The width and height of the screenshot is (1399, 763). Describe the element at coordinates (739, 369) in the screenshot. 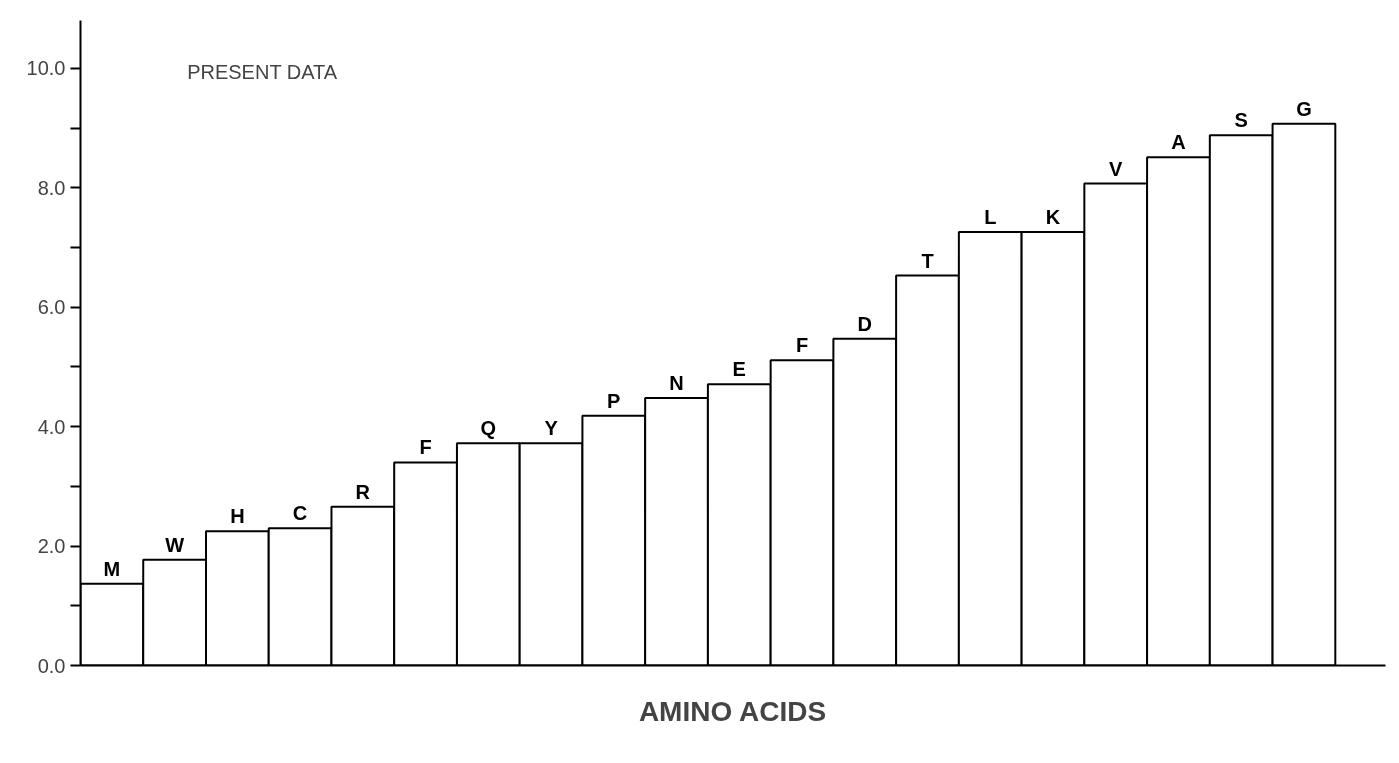

I see `x-tick-label: E` at that location.